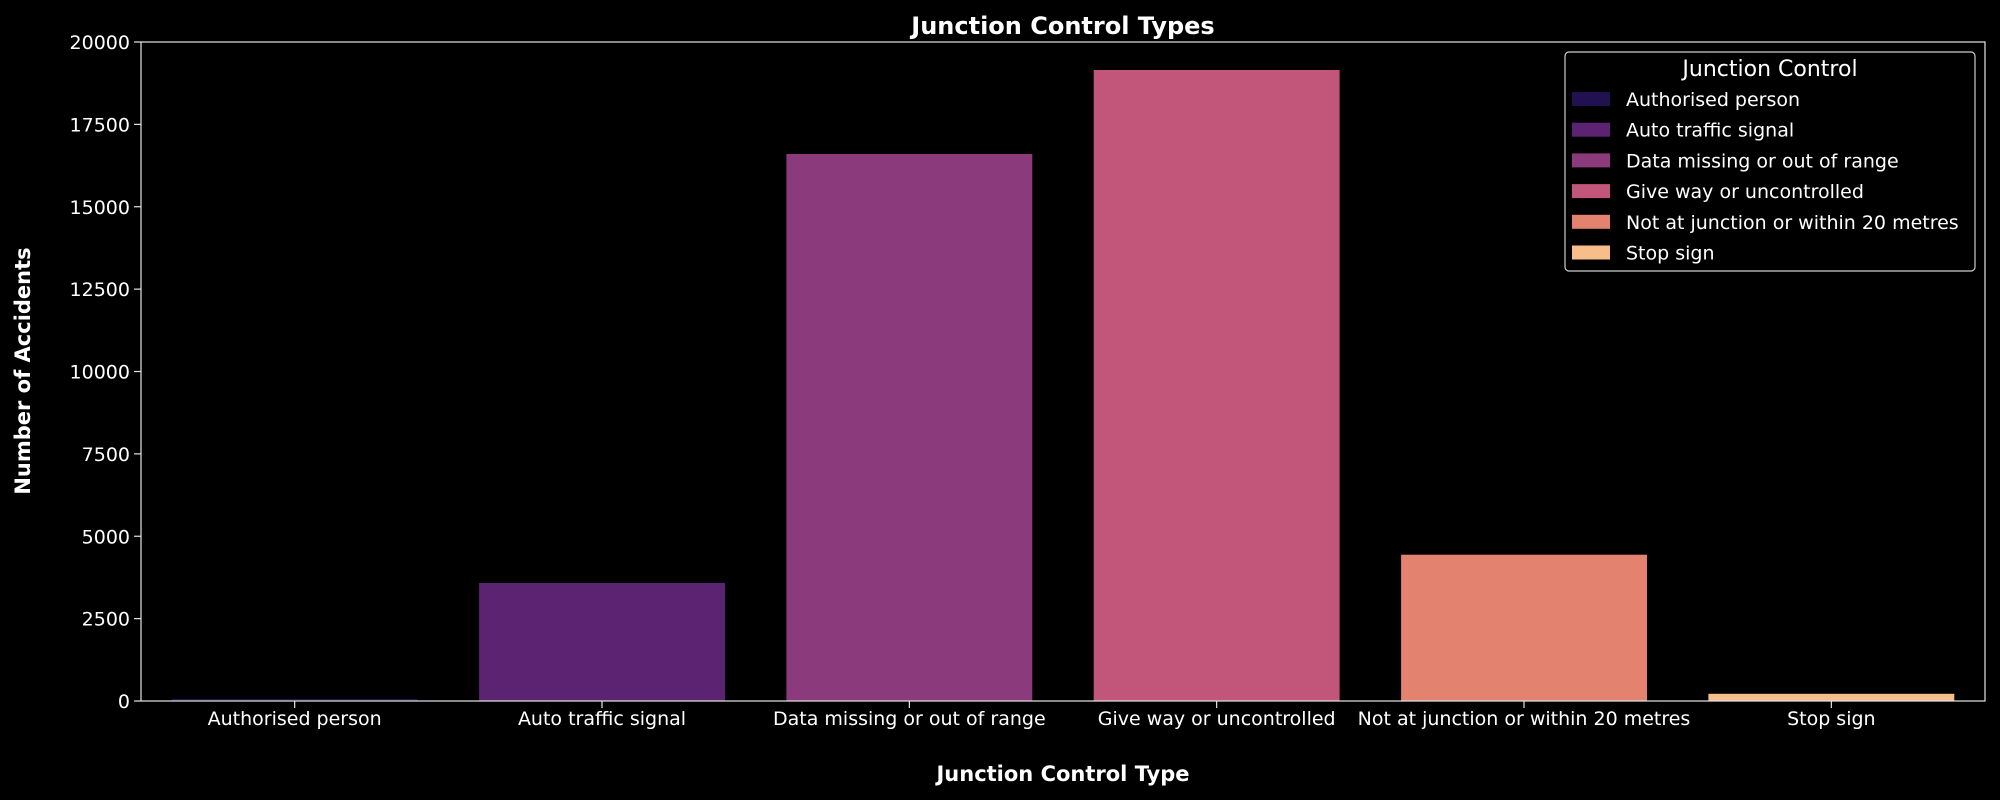  Describe the element at coordinates (295, 719) in the screenshot. I see `x-tick-label: Authorised person` at that location.